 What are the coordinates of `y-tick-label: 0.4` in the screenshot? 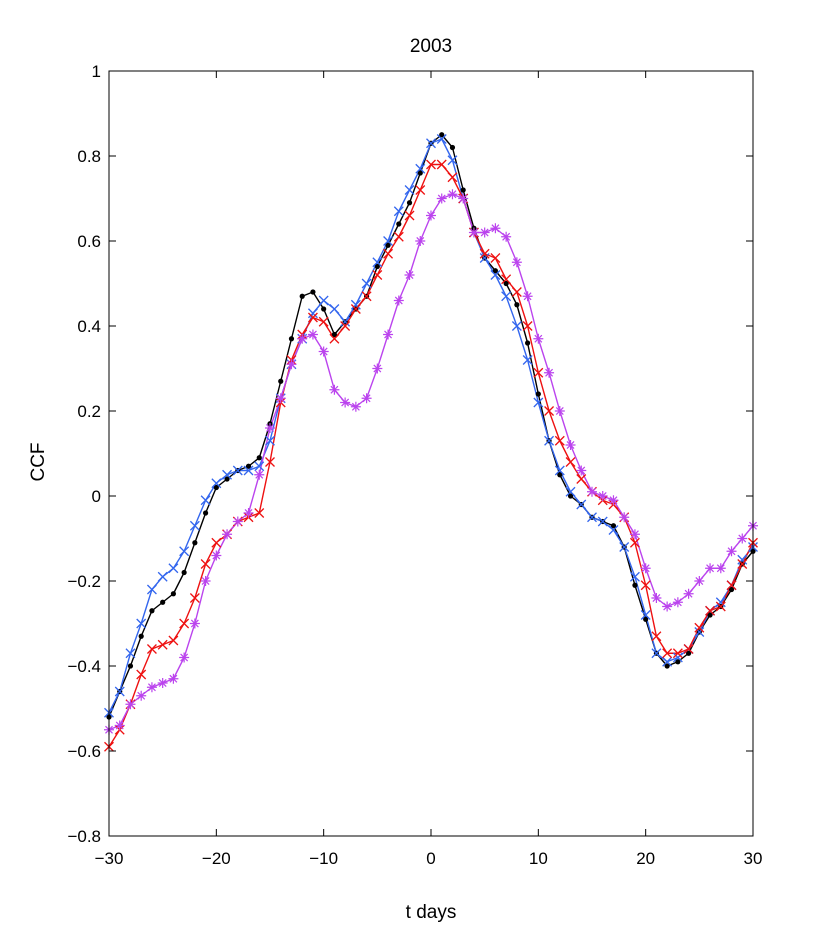 It's located at (89, 326).